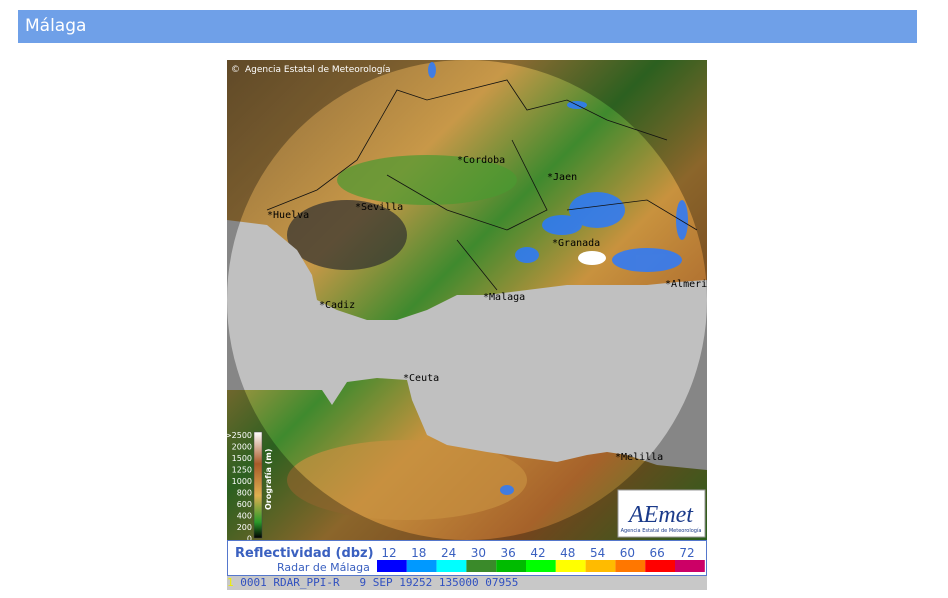 The width and height of the screenshot is (948, 598). I want to click on legend-level: 24, so click(448, 553).